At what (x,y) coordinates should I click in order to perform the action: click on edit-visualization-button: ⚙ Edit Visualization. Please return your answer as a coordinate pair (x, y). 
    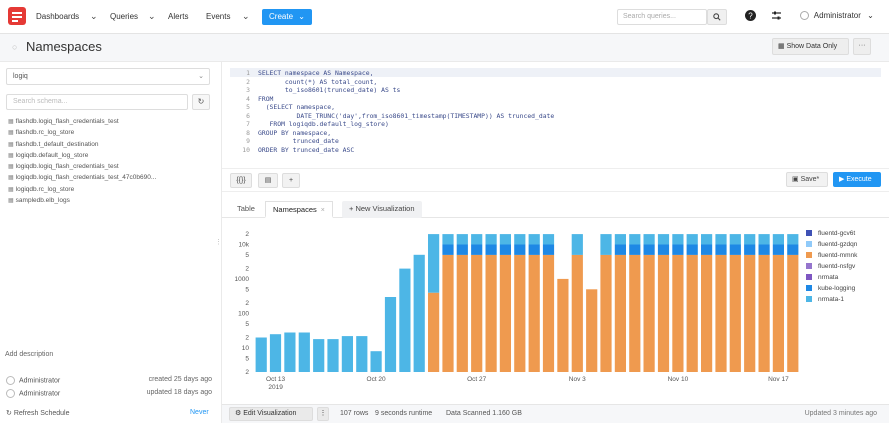
    Looking at the image, I should click on (271, 414).